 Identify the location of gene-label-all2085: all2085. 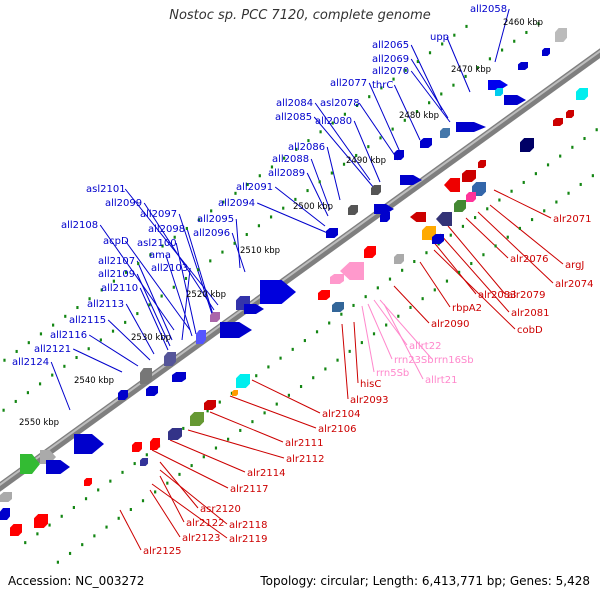
(293, 117).